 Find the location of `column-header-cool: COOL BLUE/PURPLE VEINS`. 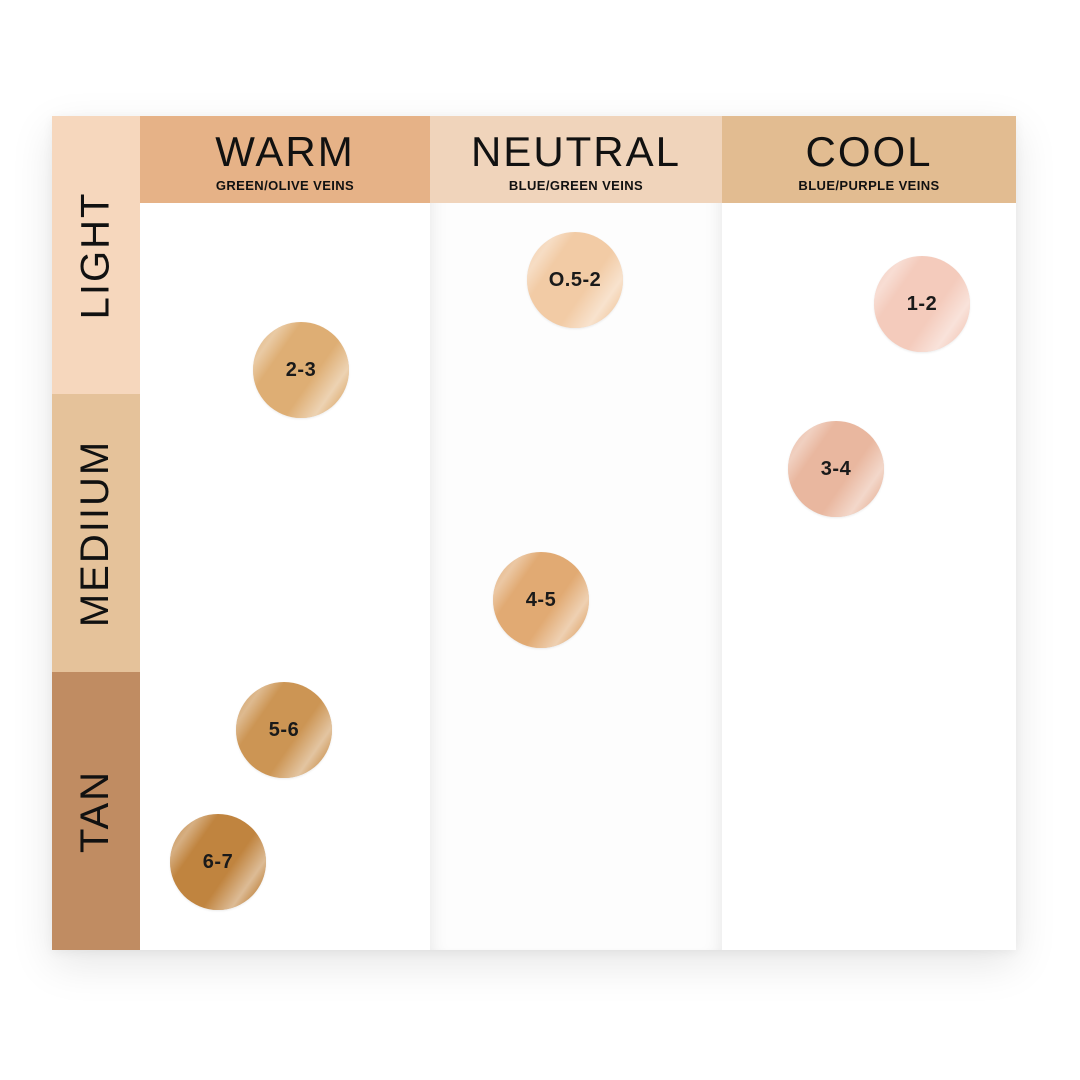

column-header-cool: COOL BLUE/PURPLE VEINS is located at coordinates (869, 159).